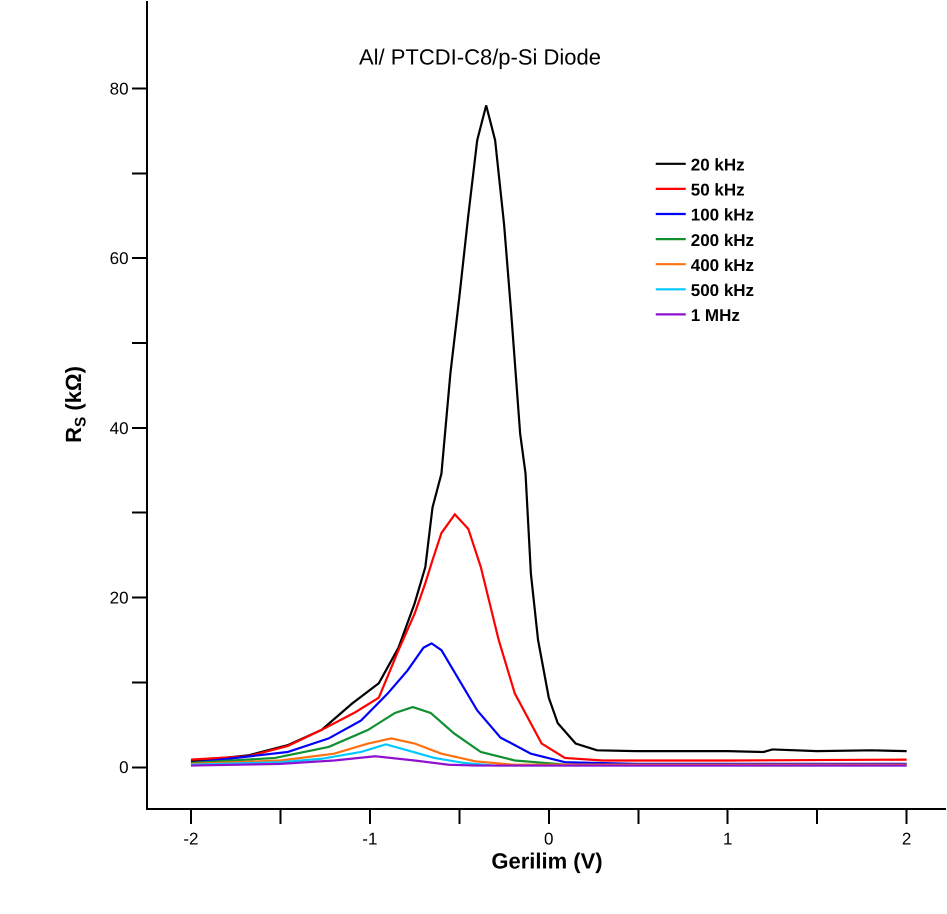  Describe the element at coordinates (715, 316) in the screenshot. I see `legend-label: 1 MHz` at that location.